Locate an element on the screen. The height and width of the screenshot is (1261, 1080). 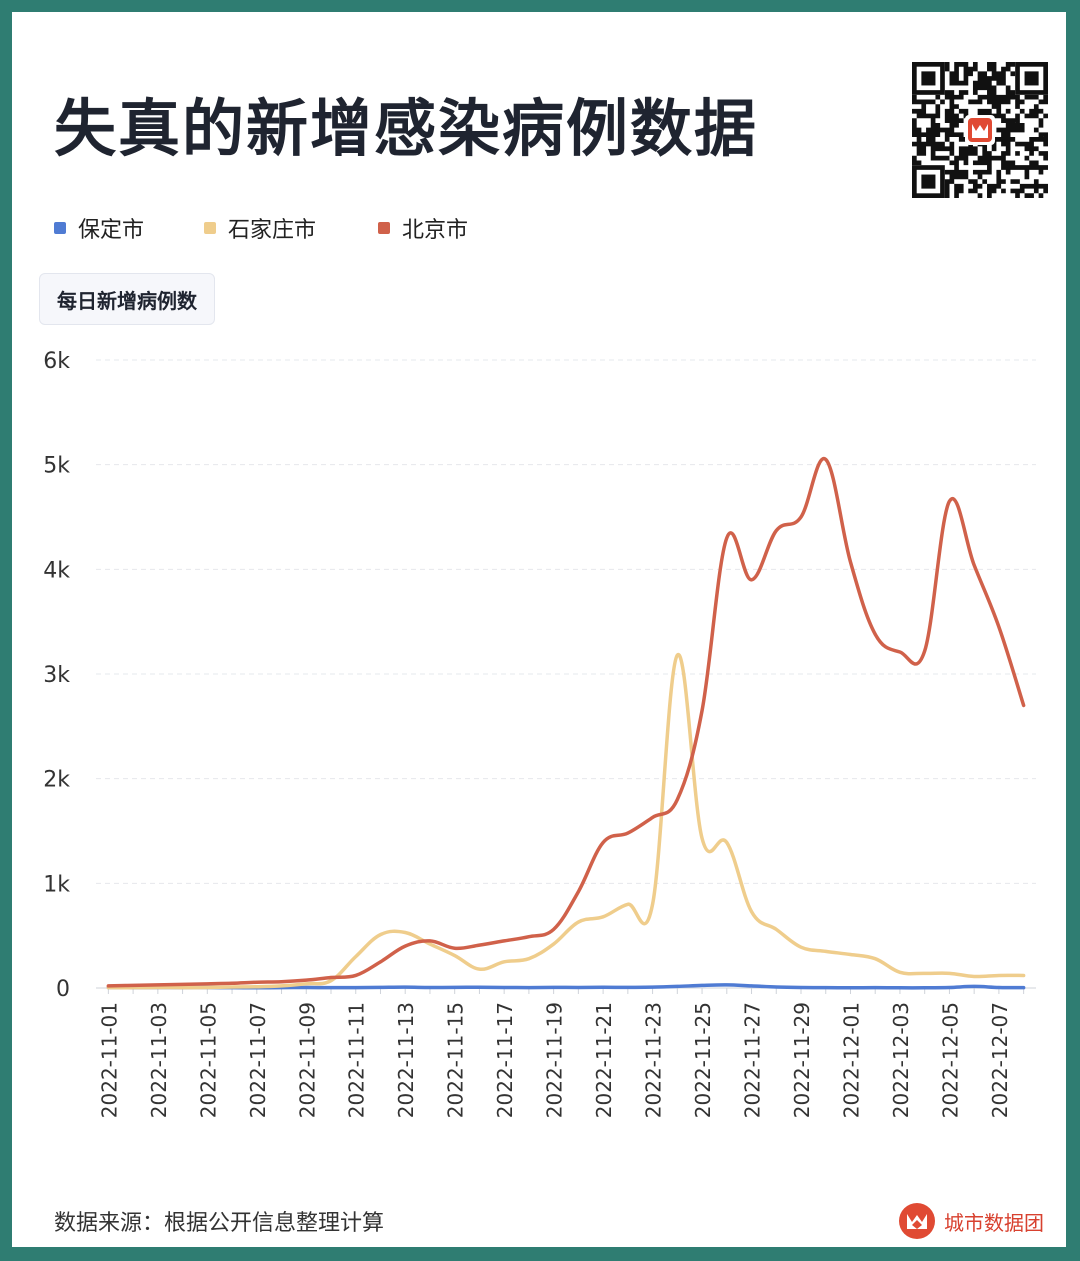
legend-item-shijiazhuang: 石家庄市 is located at coordinates (260, 228).